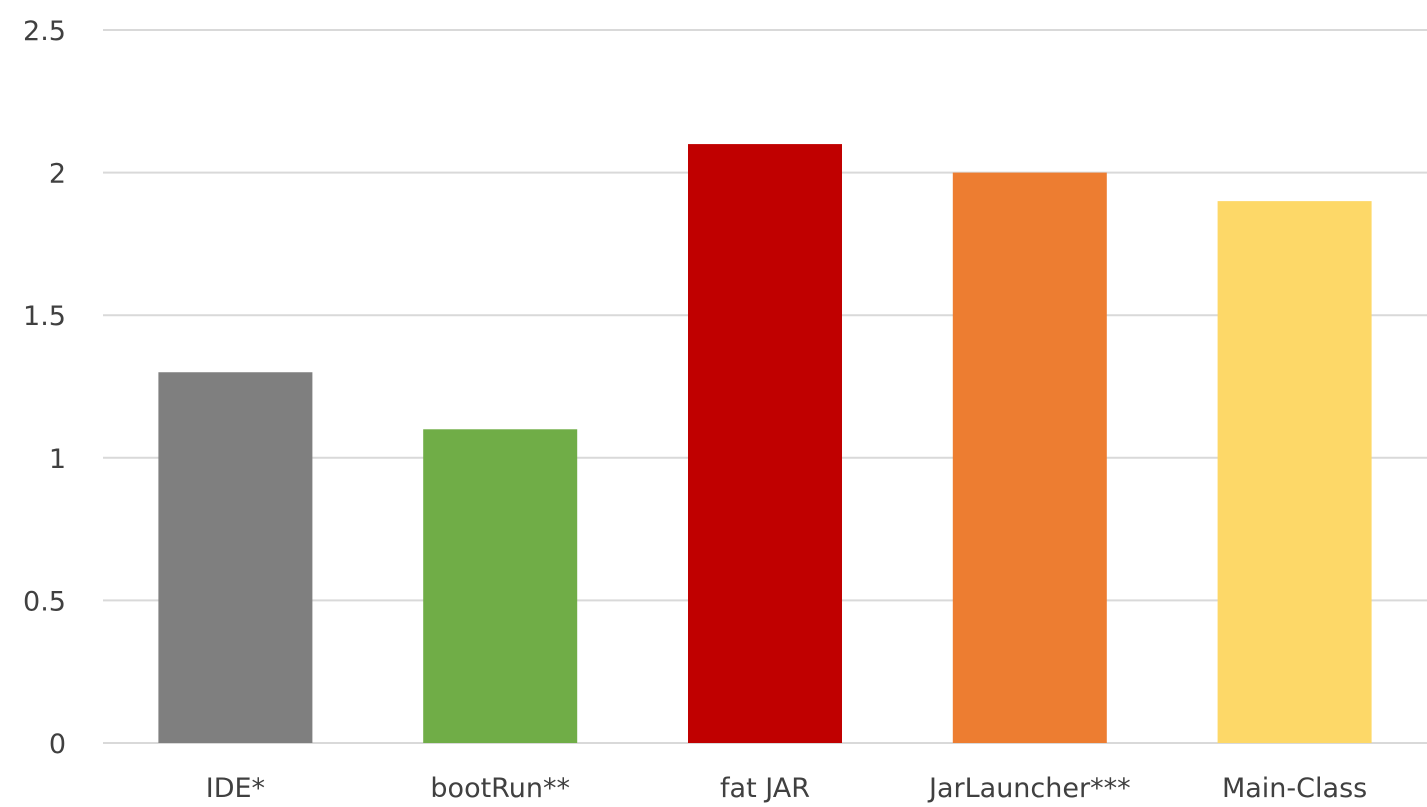 The height and width of the screenshot is (807, 1427). I want to click on y-axis-ticks: 0 0.5 1 1.5 2 2.5, so click(44, 388).